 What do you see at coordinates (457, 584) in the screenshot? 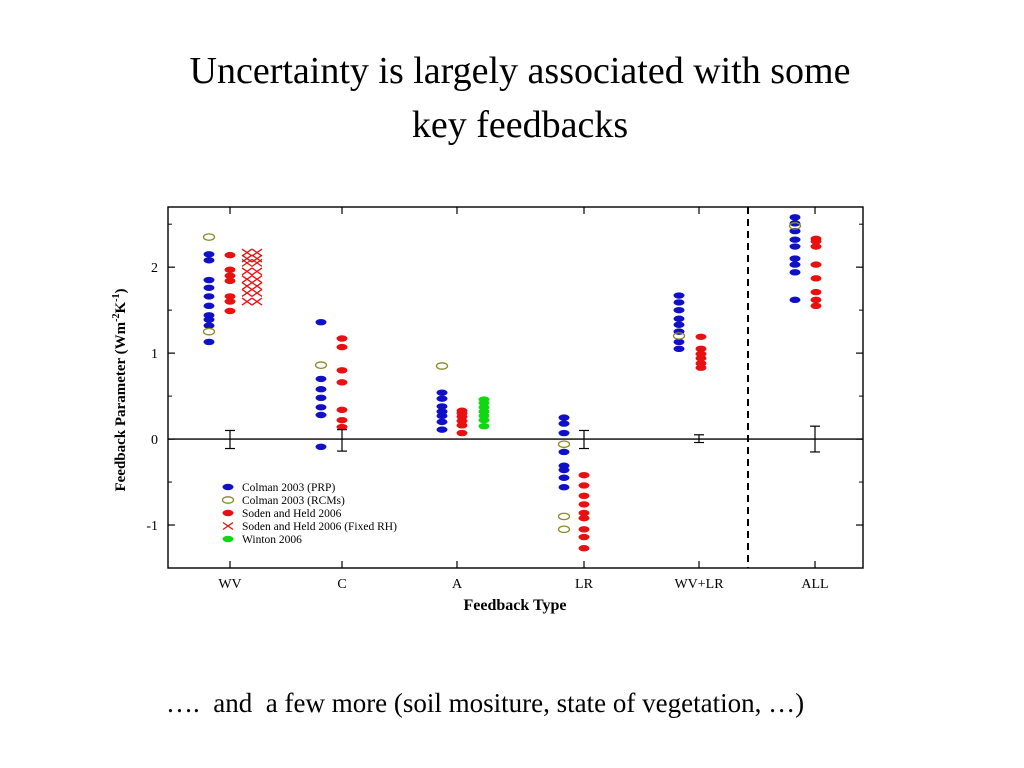
I see `x-tick-label-a: A` at bounding box center [457, 584].